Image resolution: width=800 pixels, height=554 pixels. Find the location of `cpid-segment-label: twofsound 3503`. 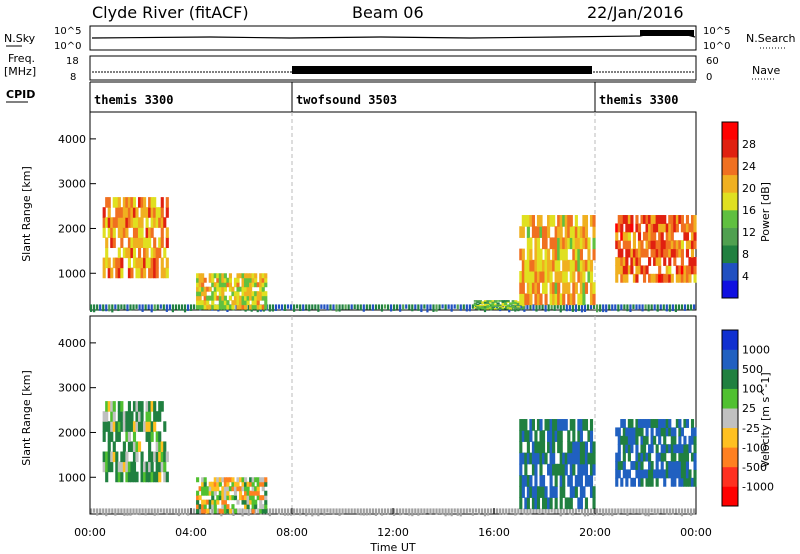

cpid-segment-label: twofsound 3503 is located at coordinates (346, 100).